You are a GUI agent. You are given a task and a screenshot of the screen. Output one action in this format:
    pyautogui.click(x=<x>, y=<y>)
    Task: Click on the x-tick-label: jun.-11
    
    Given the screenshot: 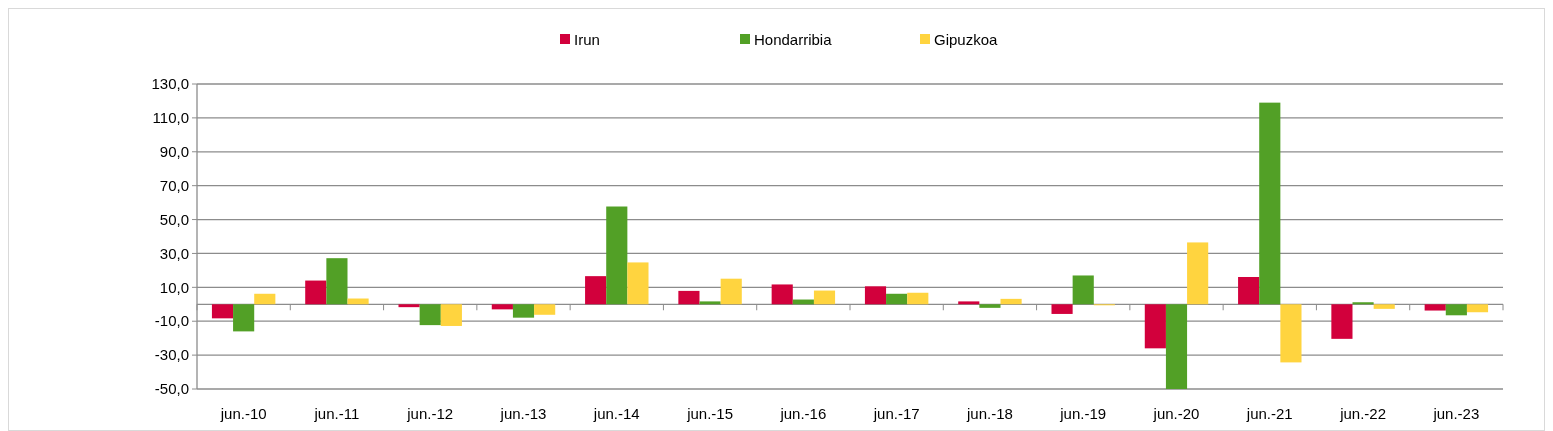 What is the action you would take?
    pyautogui.click(x=336, y=413)
    